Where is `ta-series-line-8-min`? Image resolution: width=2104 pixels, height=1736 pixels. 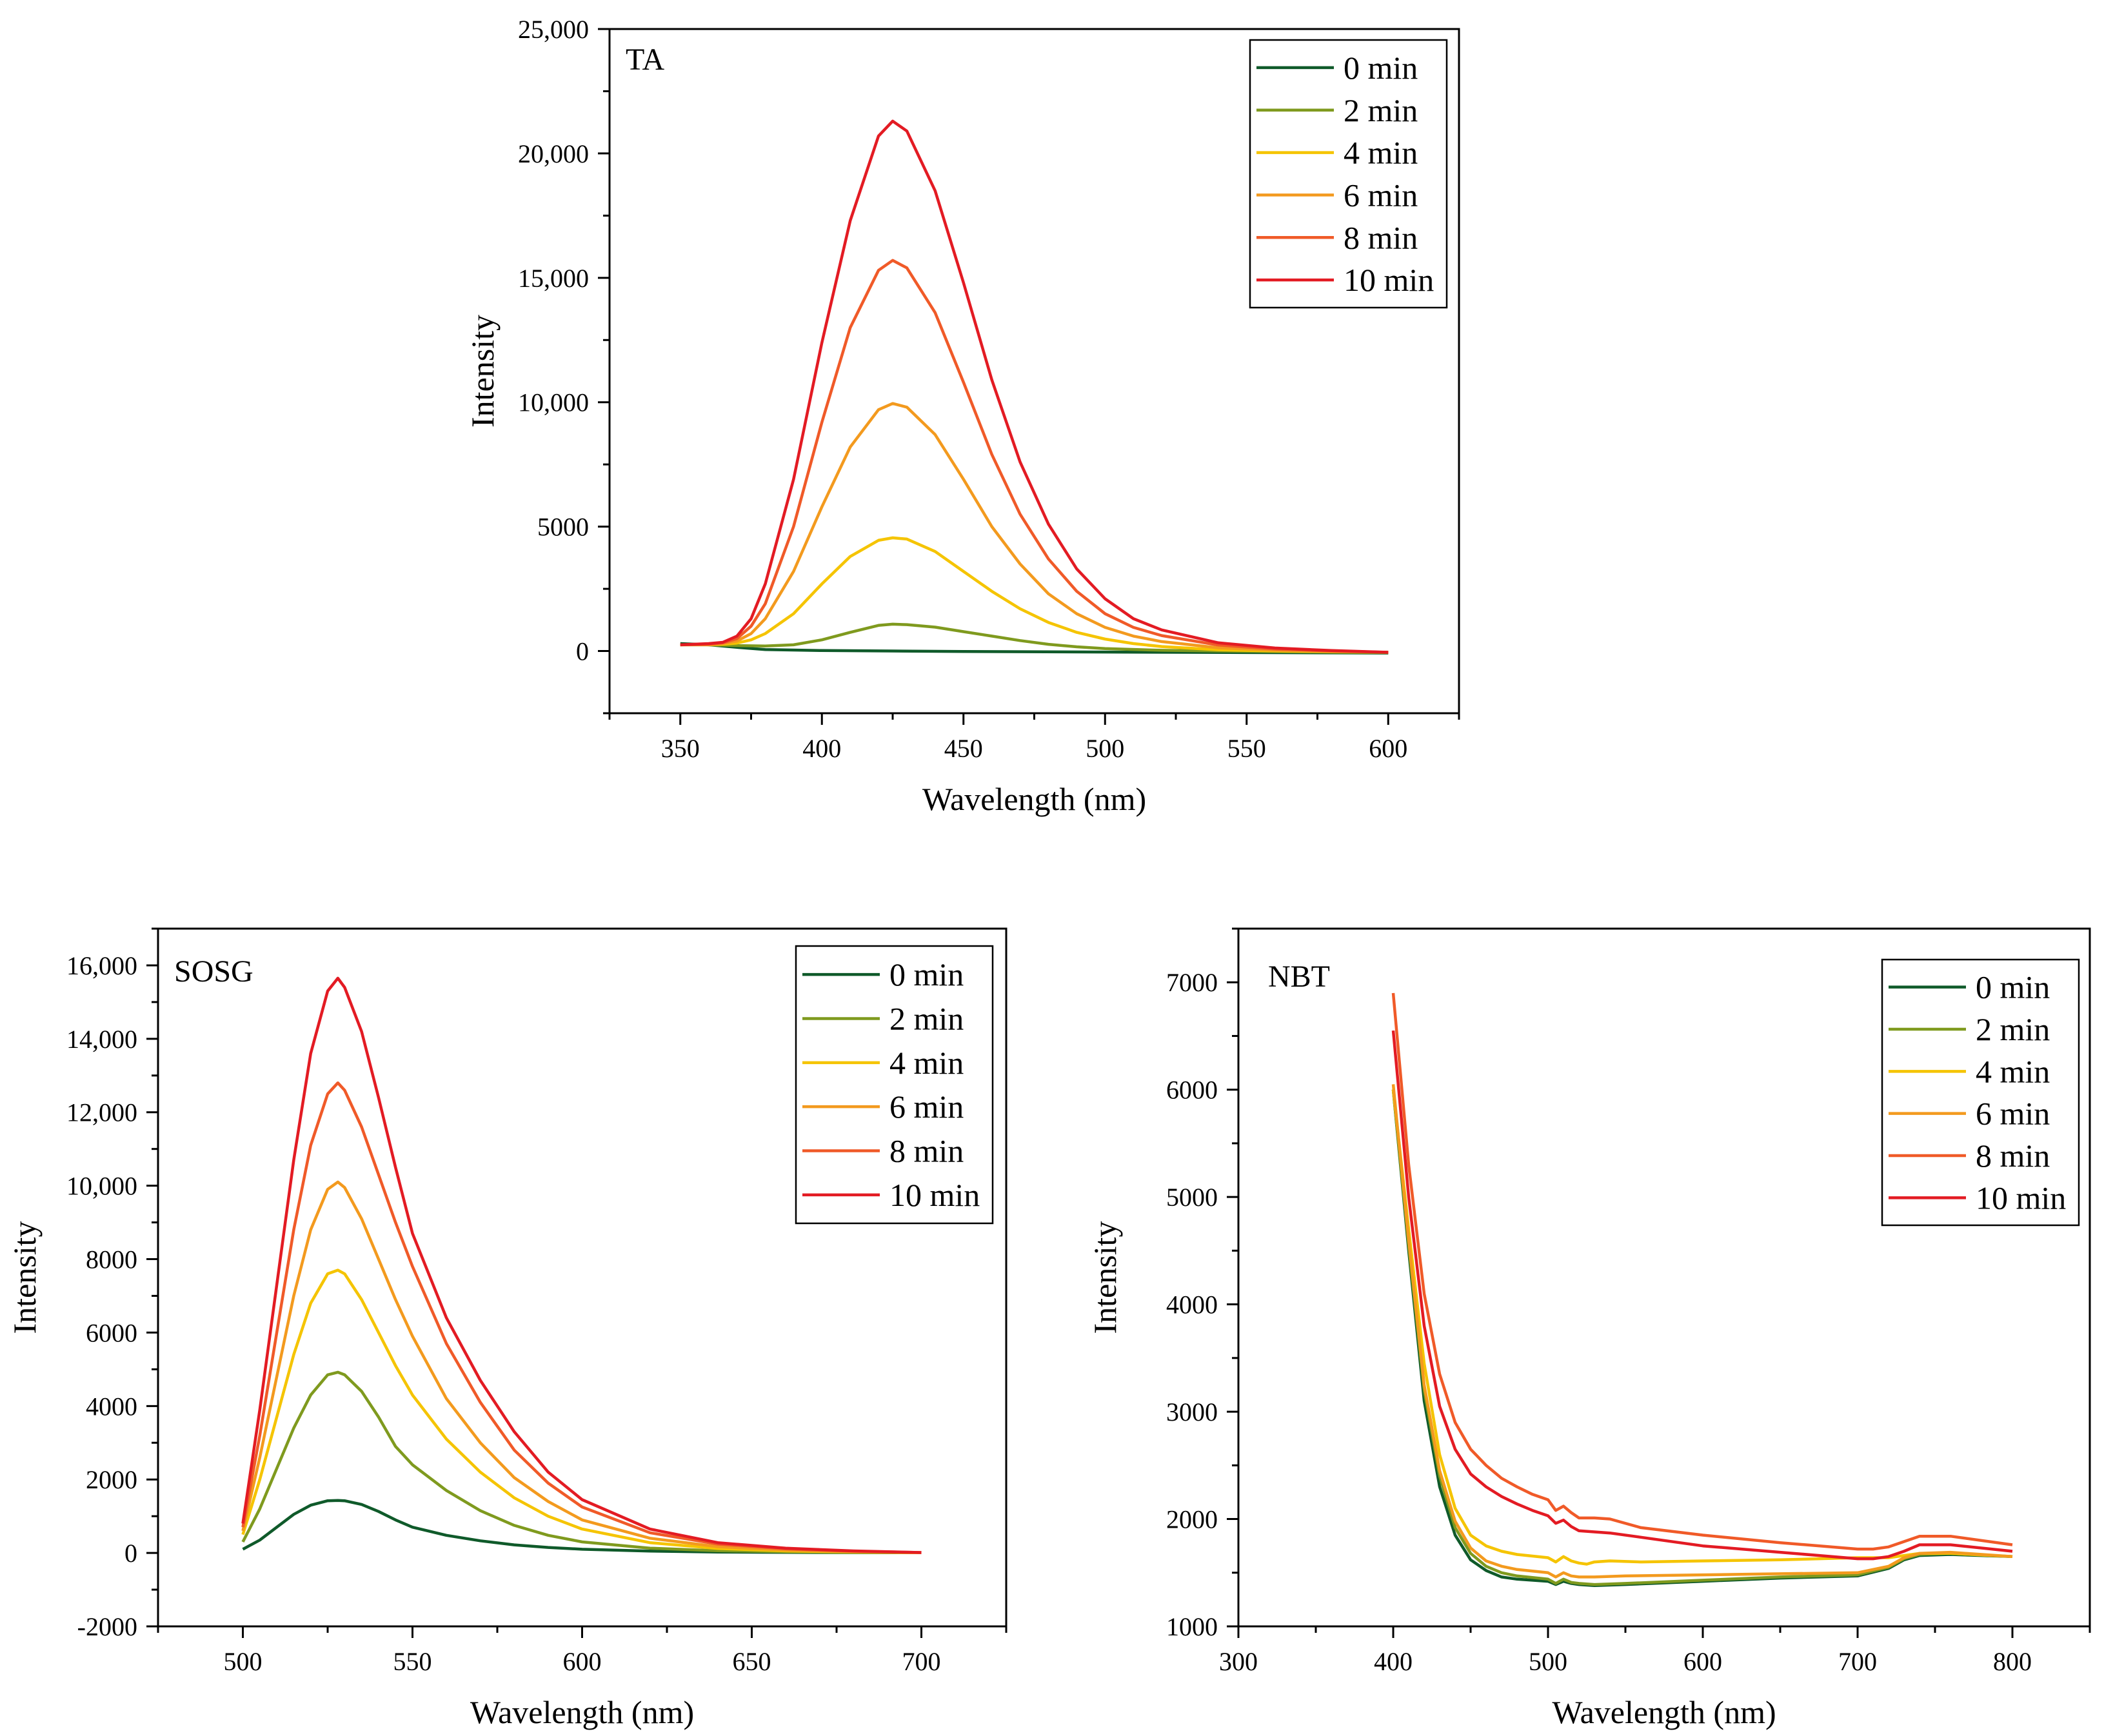 ta-series-line-8-min is located at coordinates (1034, 456).